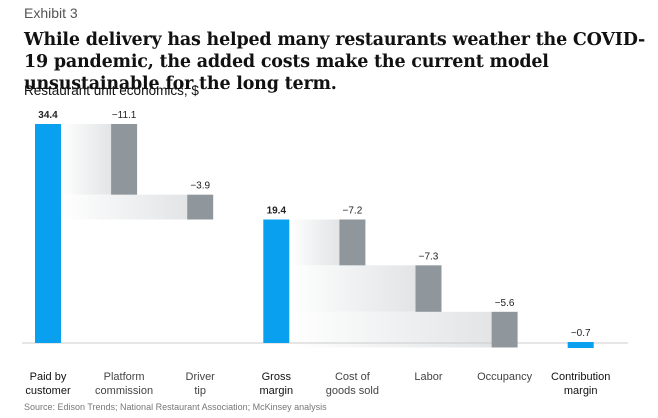 This screenshot has width=658, height=418. I want to click on category-label: Labor, so click(428, 377).